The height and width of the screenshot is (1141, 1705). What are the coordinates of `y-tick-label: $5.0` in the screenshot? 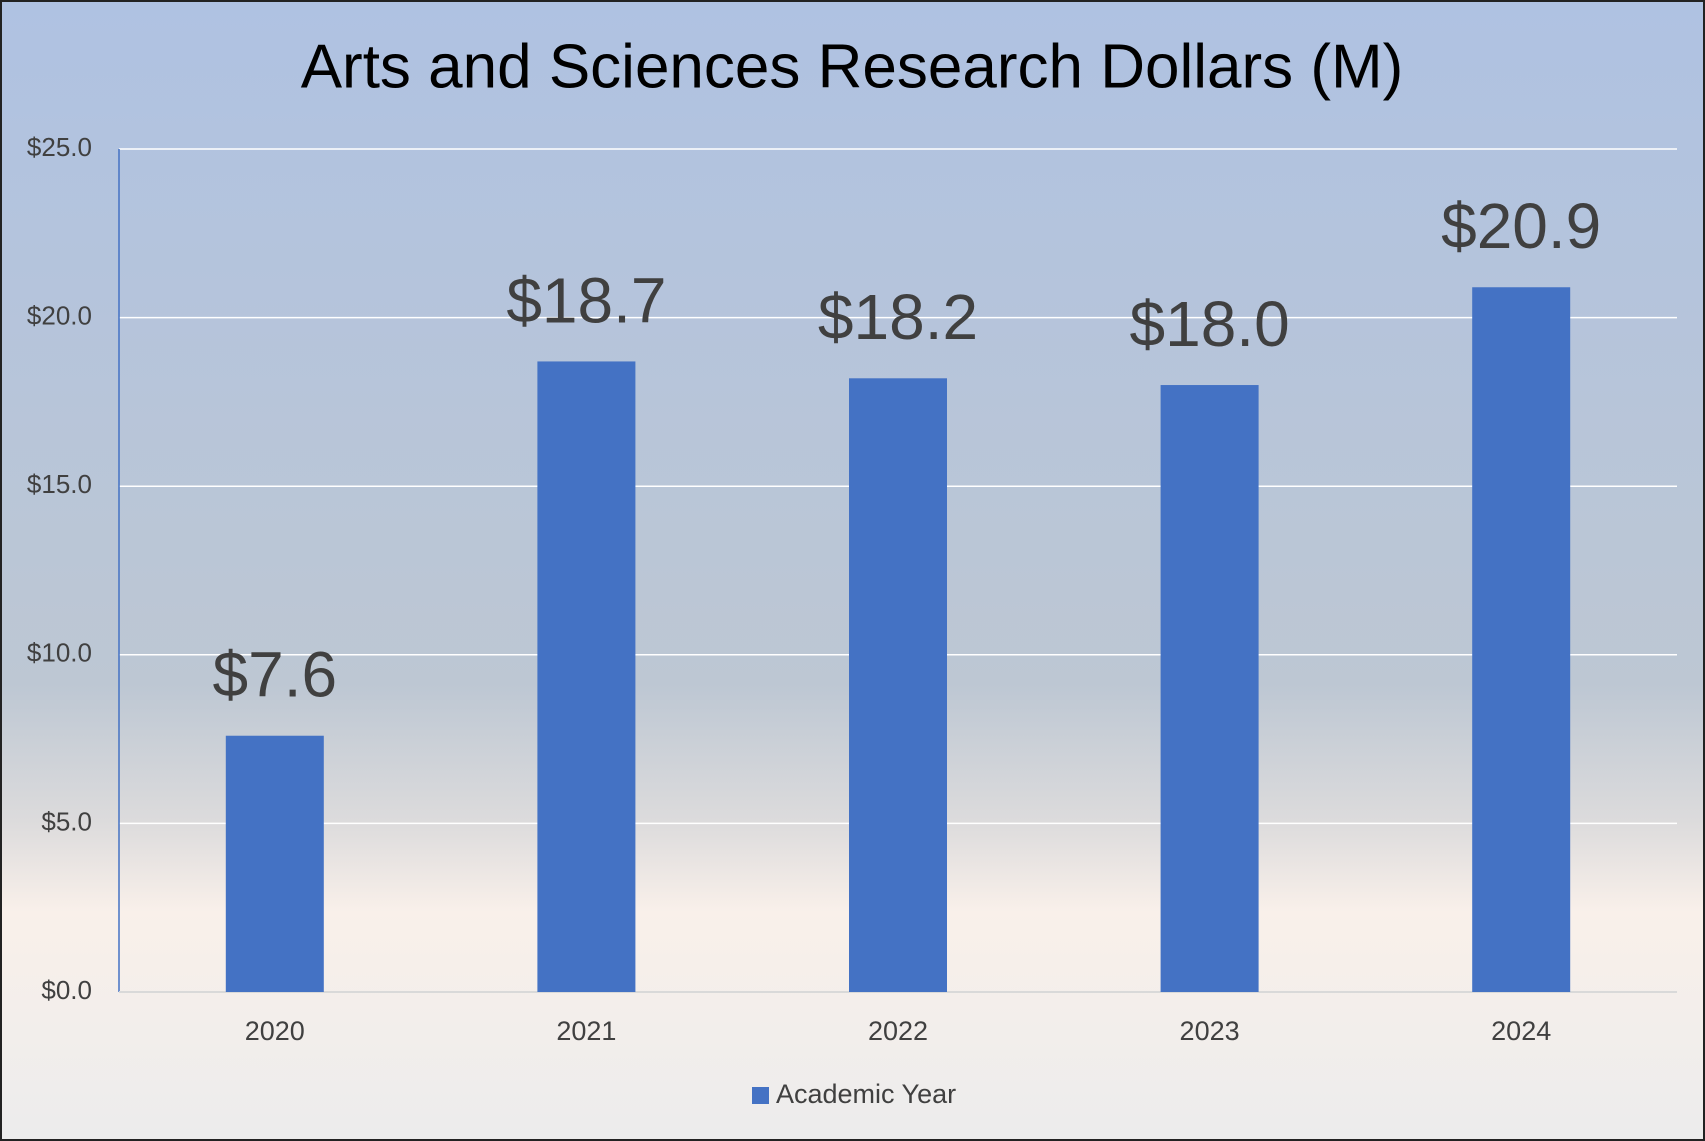 It's located at (66, 821).